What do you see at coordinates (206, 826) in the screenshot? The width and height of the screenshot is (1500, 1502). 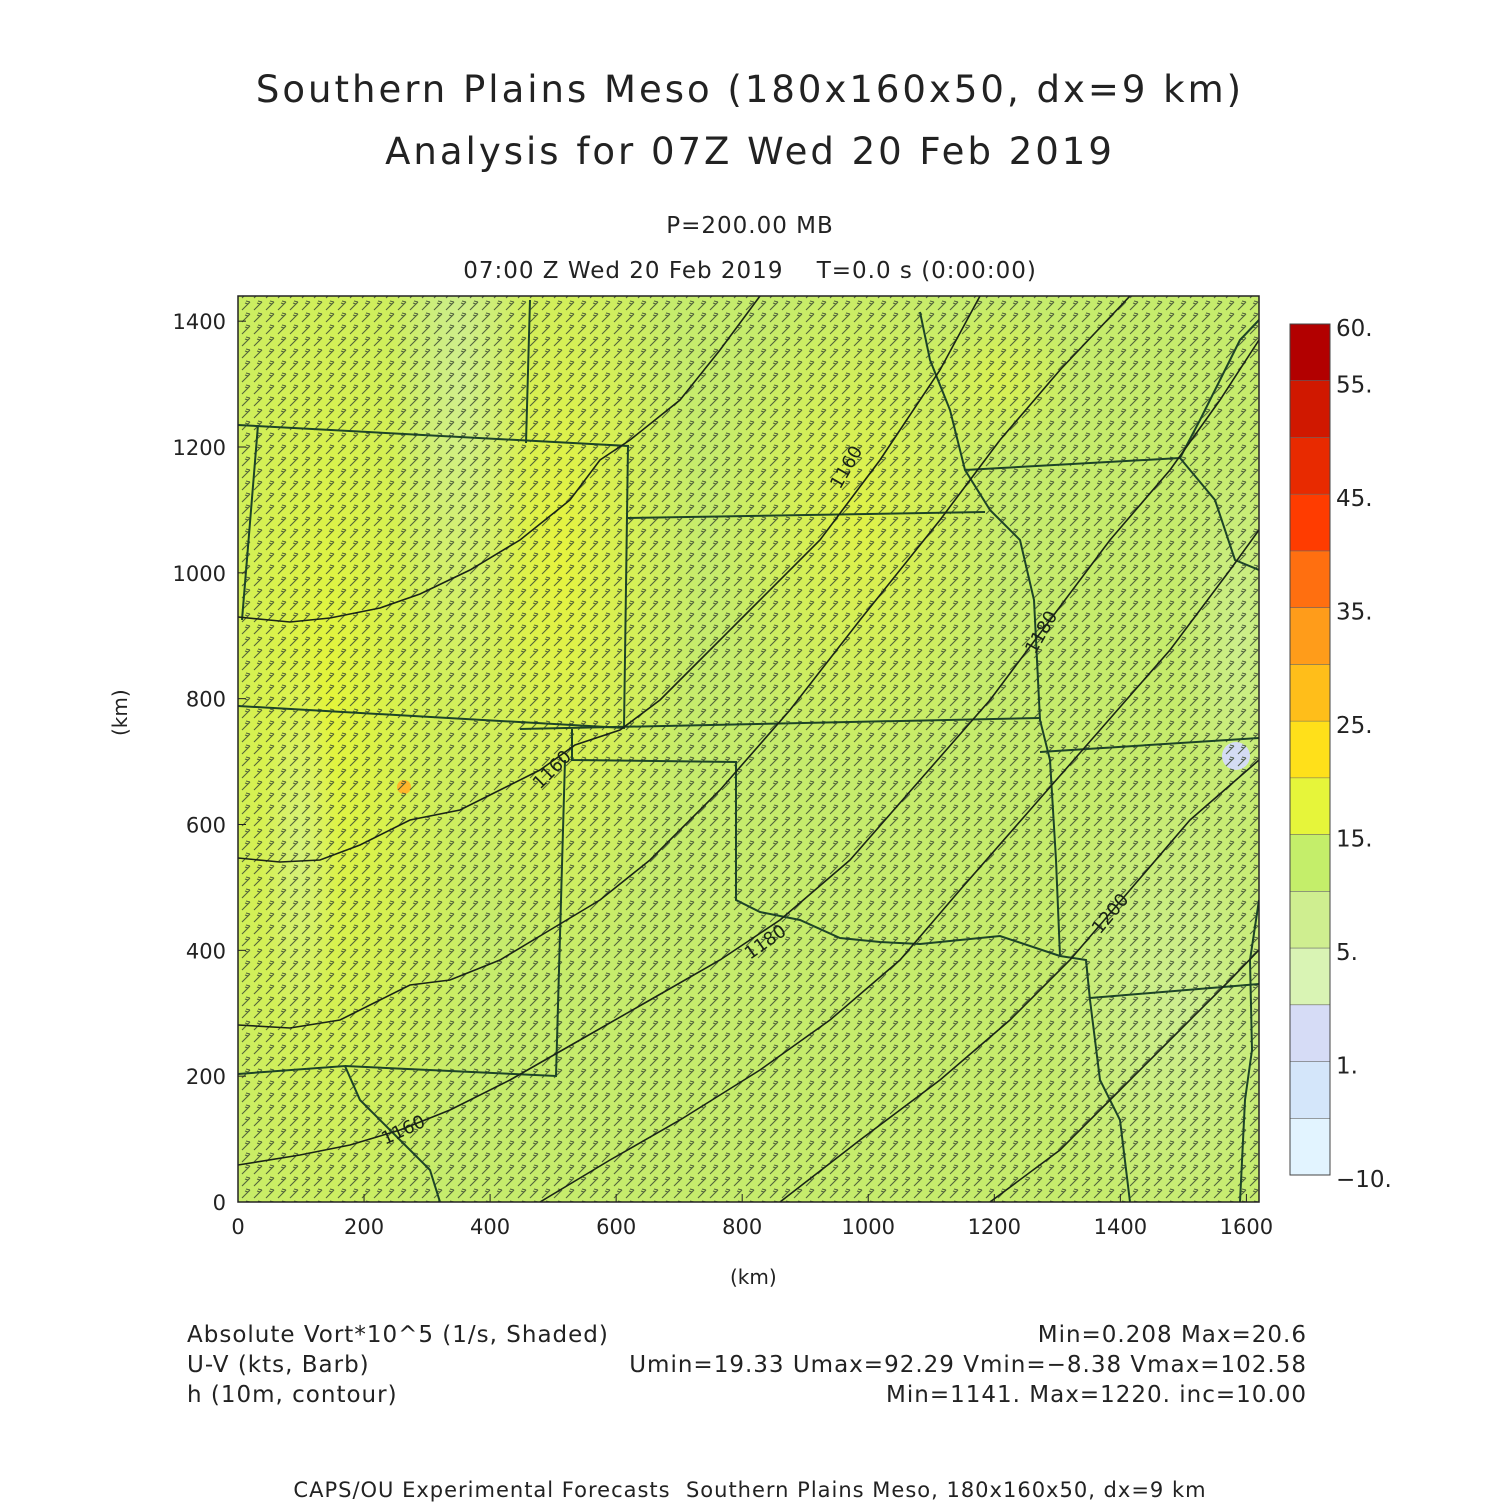 I see `y-tick-label: 600` at bounding box center [206, 826].